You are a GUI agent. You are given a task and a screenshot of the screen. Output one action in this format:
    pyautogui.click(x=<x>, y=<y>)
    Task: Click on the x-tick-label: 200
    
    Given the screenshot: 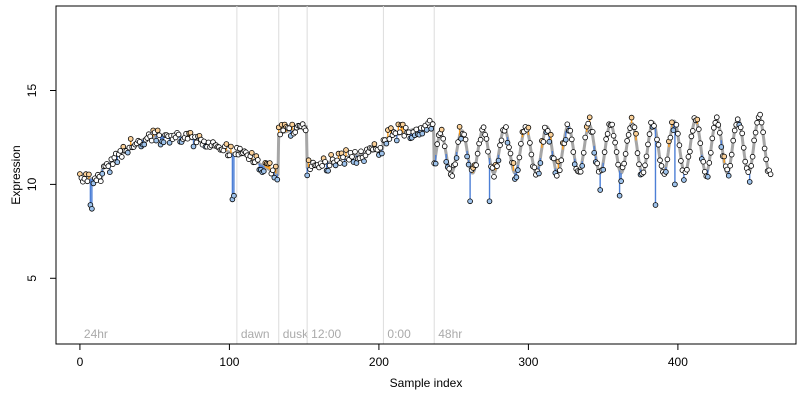 What is the action you would take?
    pyautogui.click(x=379, y=362)
    